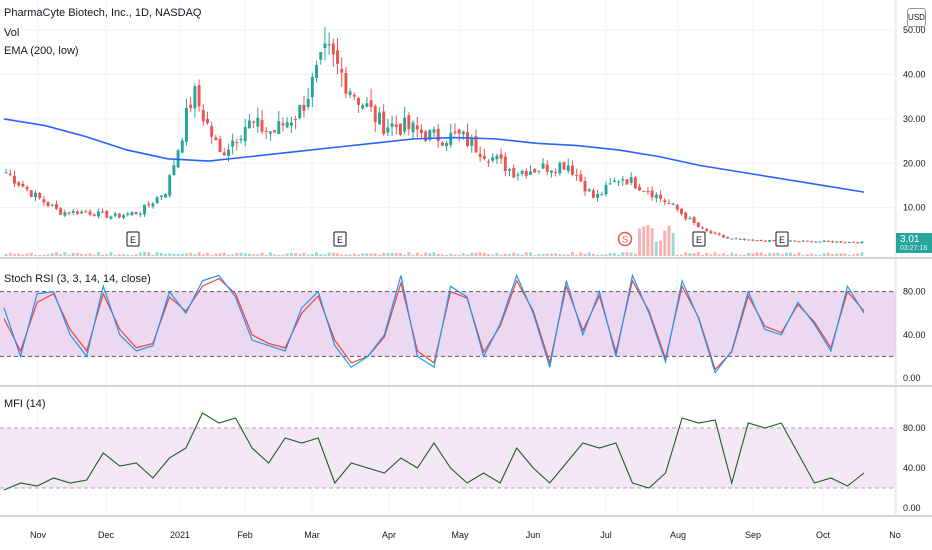  What do you see at coordinates (916, 17) in the screenshot?
I see `currency-button: USD` at bounding box center [916, 17].